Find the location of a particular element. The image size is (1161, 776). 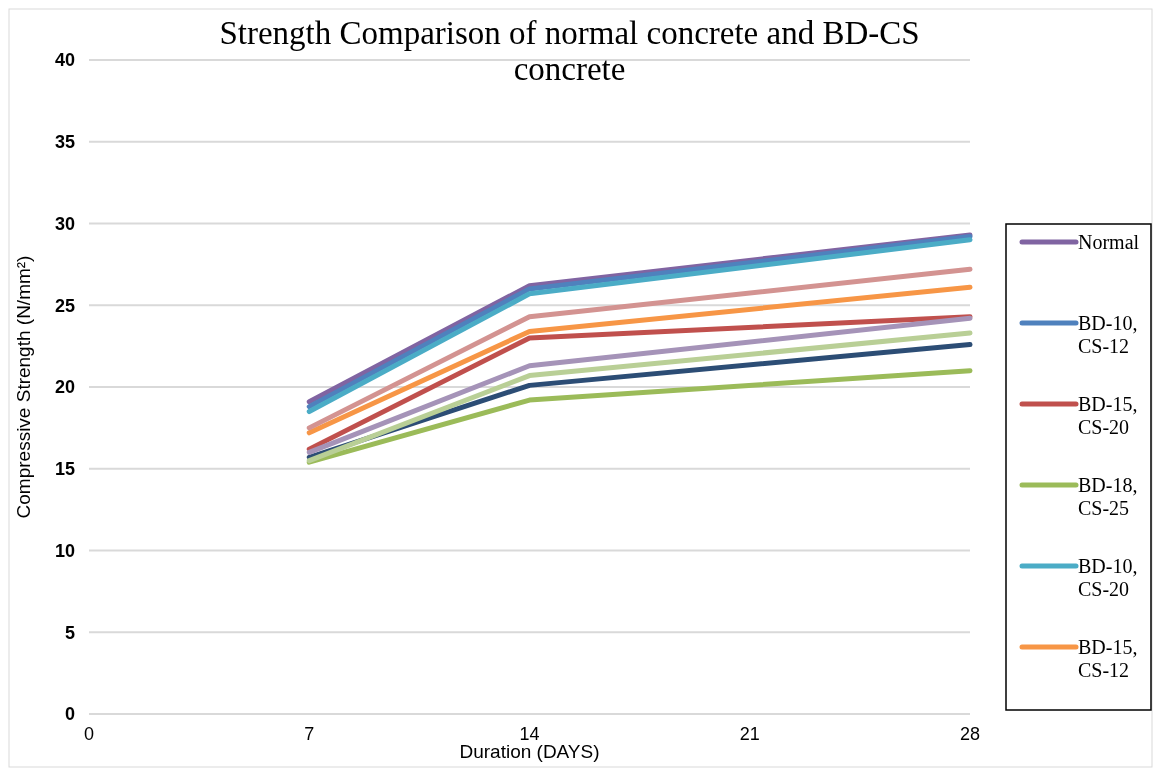

legend-label: BD-10, CS-12 is located at coordinates (1108, 334).